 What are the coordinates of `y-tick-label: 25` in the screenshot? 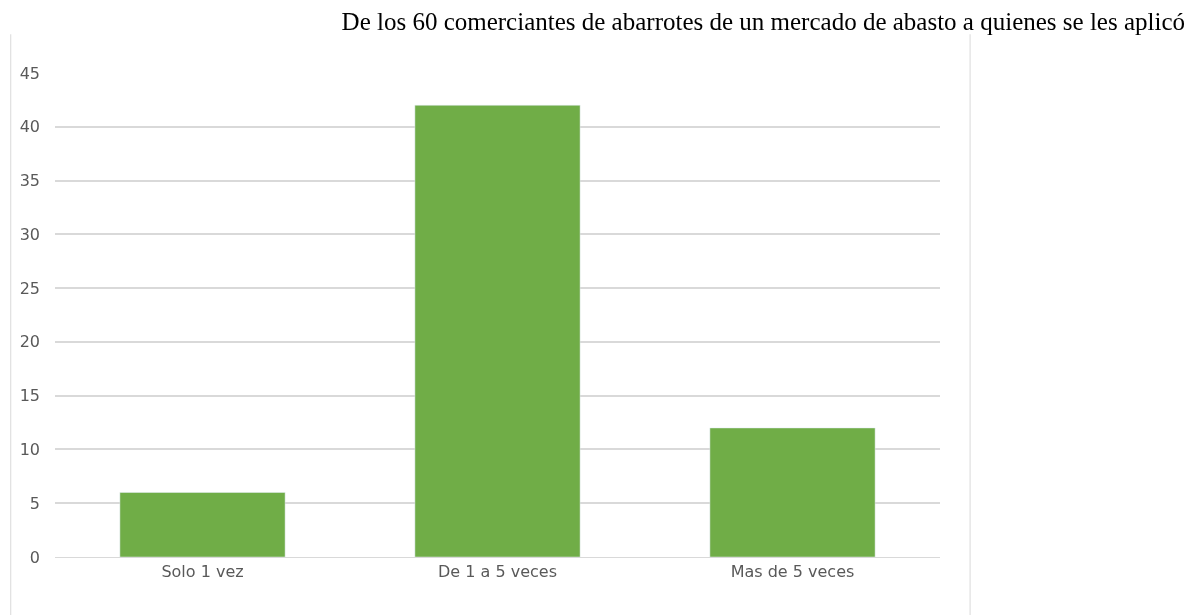 It's located at (29, 288).